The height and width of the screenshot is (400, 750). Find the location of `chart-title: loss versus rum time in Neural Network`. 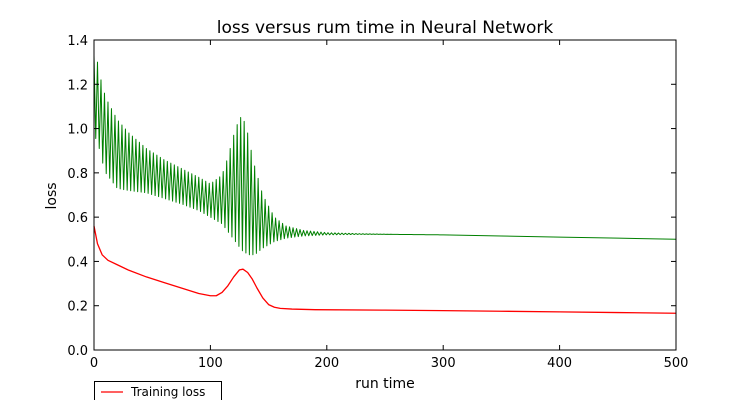

chart-title: loss versus rum time in Neural Network is located at coordinates (385, 28).